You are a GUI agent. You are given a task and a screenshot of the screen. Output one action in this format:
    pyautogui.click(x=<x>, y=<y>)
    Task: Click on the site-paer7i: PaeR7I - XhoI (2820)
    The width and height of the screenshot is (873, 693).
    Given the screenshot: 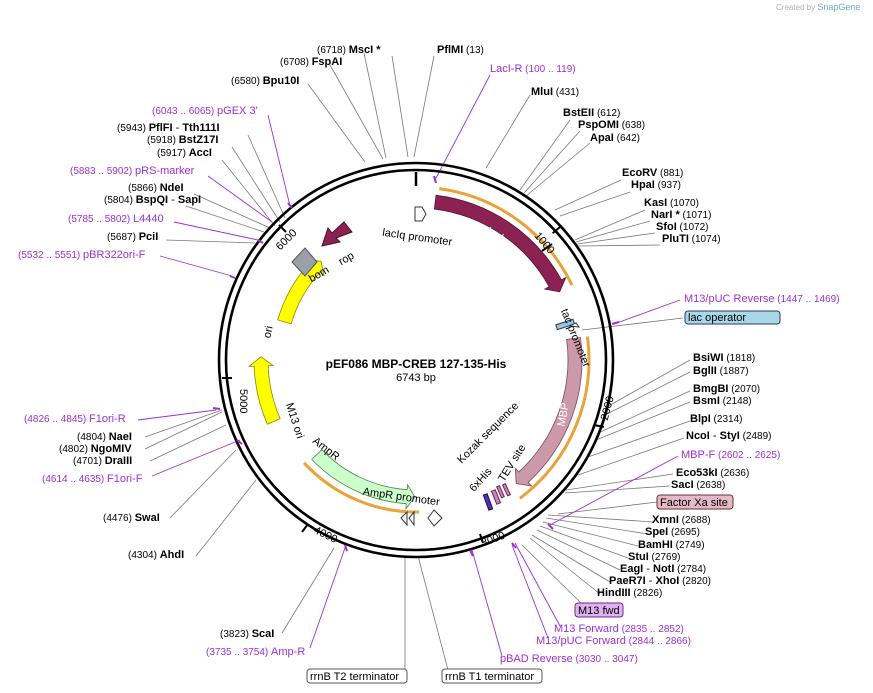 What is the action you would take?
    pyautogui.click(x=660, y=581)
    